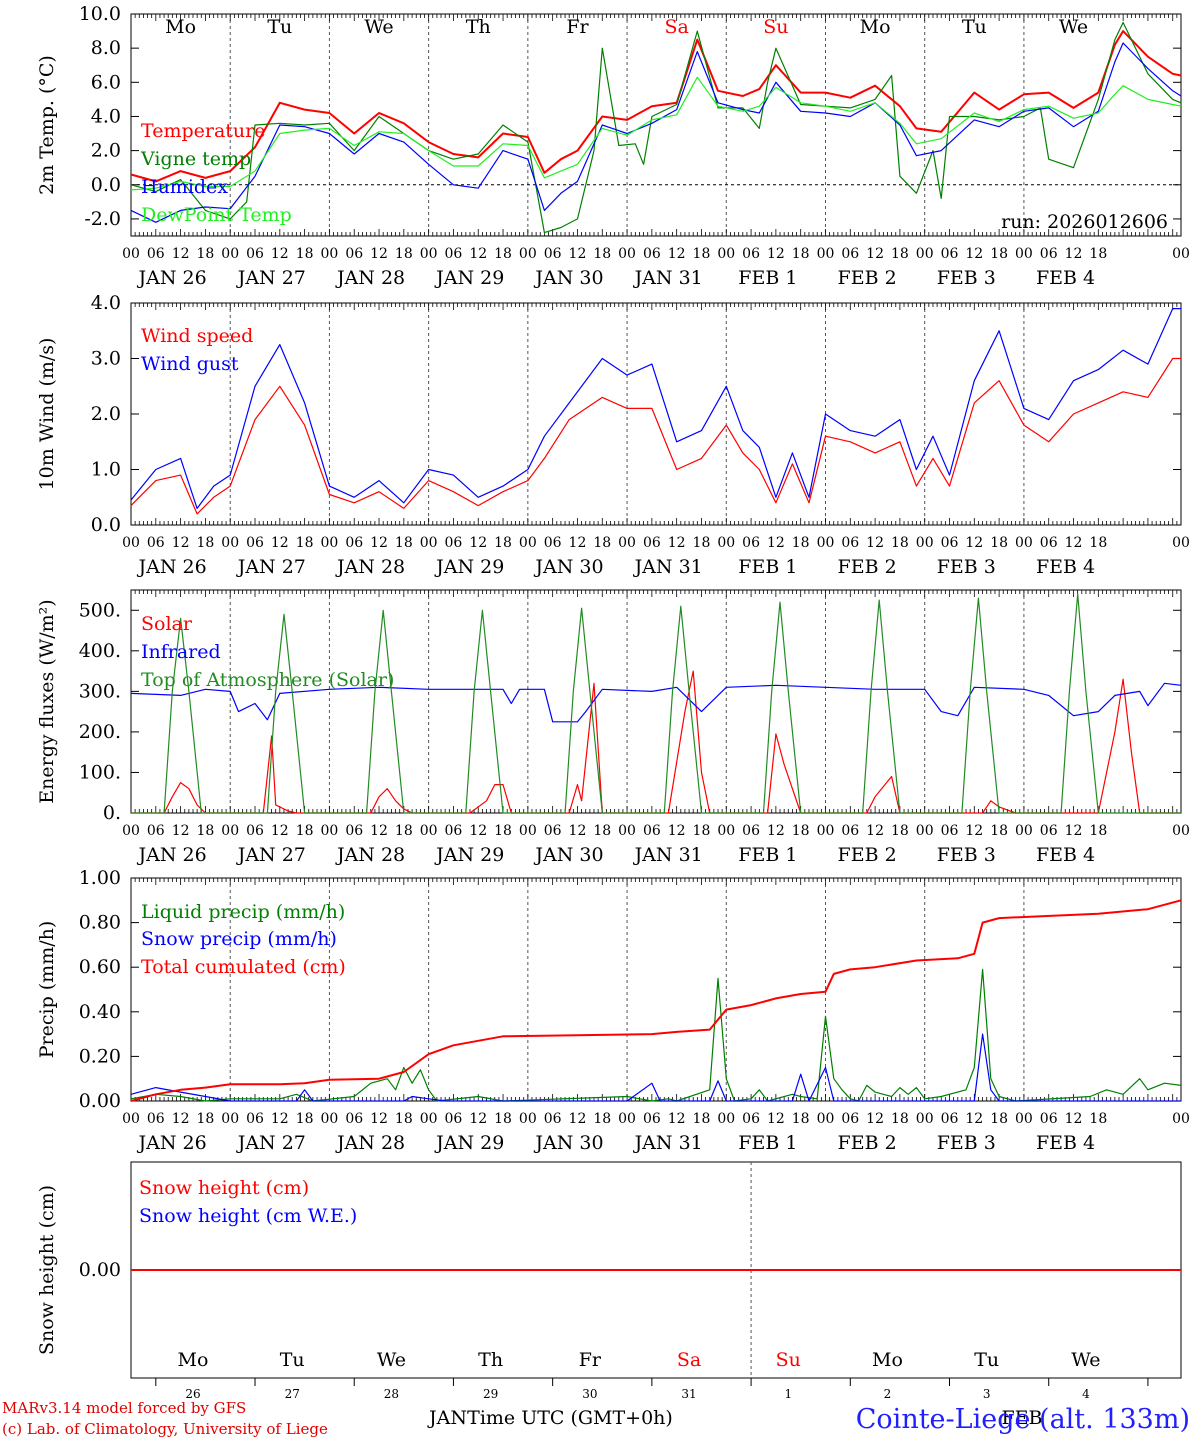 The height and width of the screenshot is (1440, 1194). What do you see at coordinates (224, 1188) in the screenshot?
I see `legend-entry: Snow height (cm)` at bounding box center [224, 1188].